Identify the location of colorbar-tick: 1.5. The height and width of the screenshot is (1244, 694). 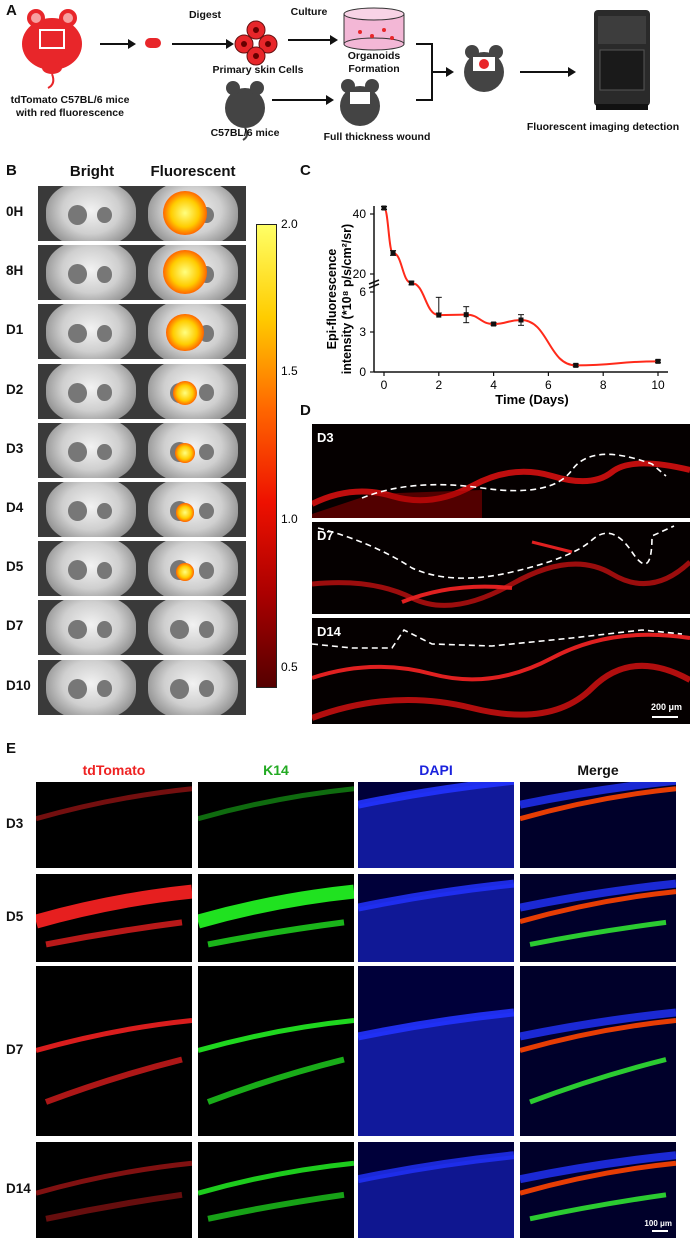
(289, 371).